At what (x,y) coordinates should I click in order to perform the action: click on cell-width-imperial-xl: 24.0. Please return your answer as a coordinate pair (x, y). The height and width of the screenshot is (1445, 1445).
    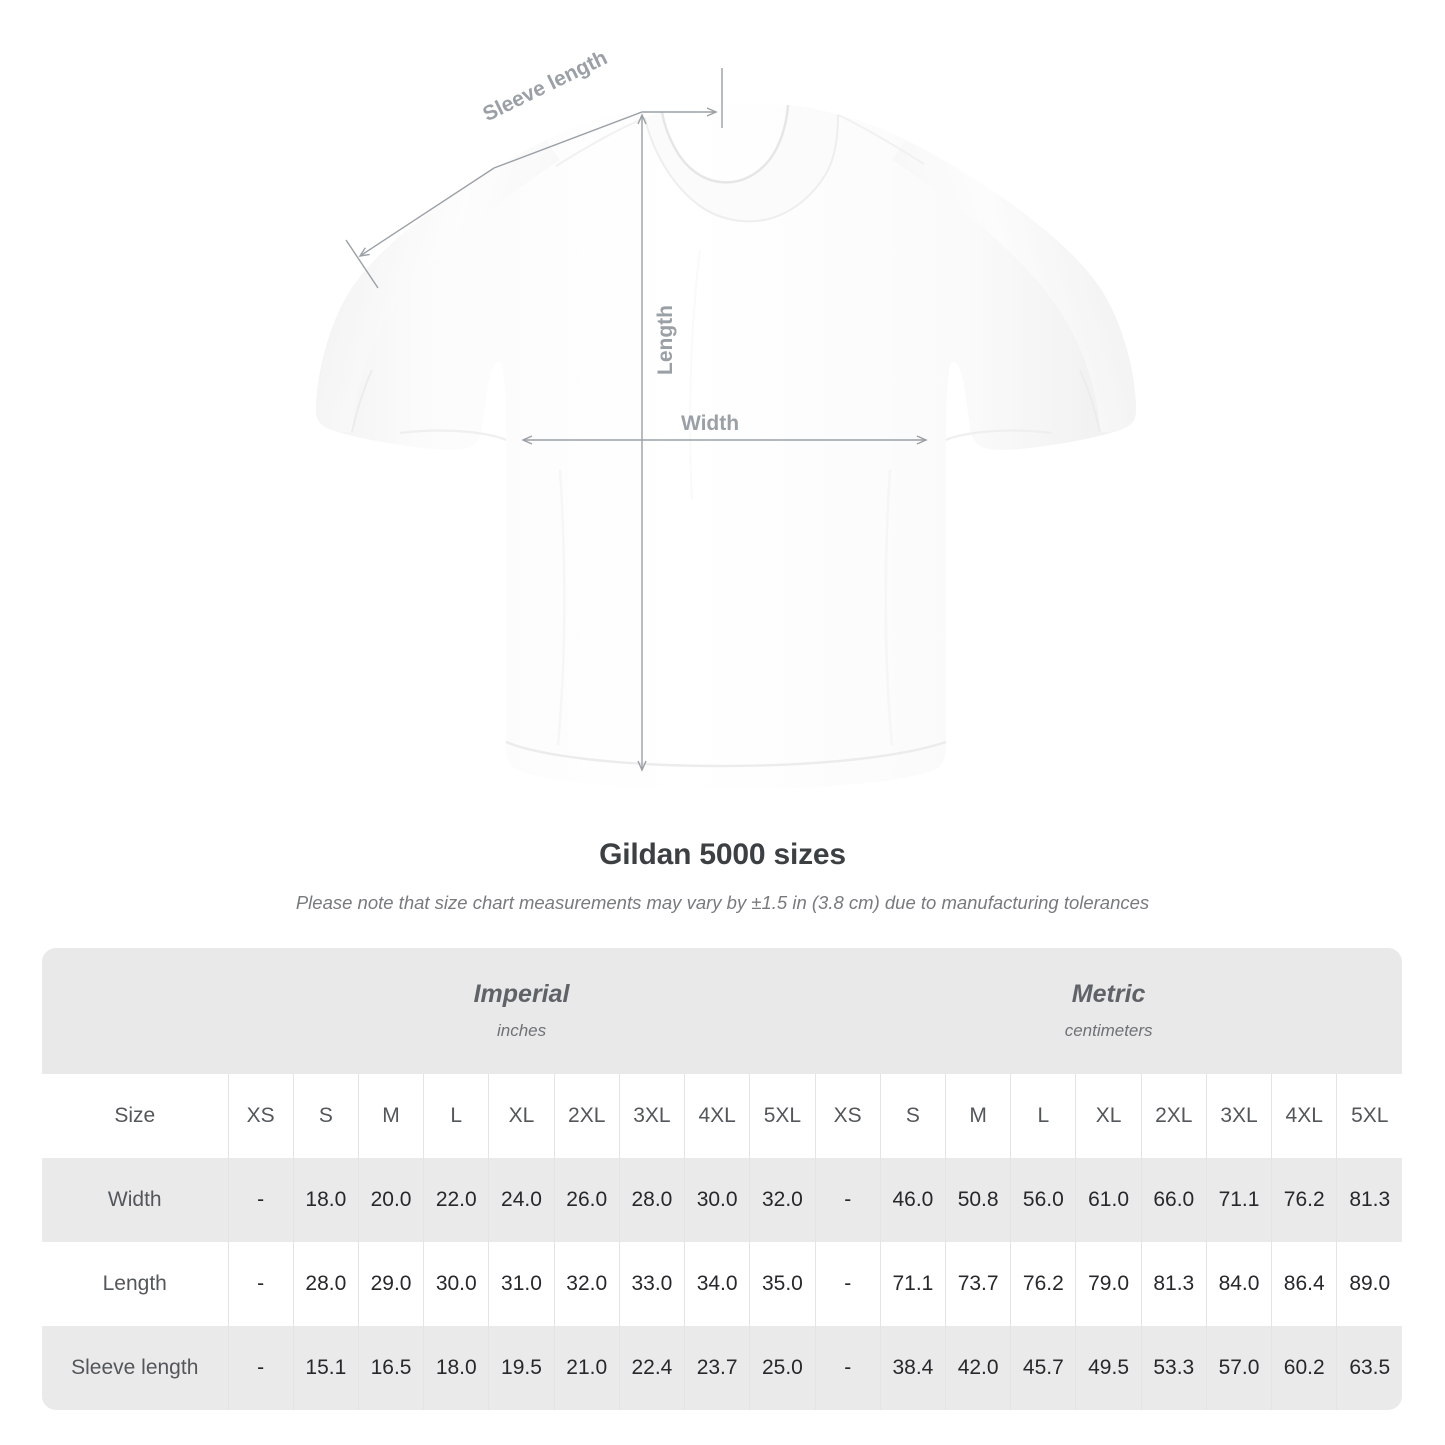
    Looking at the image, I should click on (521, 1200).